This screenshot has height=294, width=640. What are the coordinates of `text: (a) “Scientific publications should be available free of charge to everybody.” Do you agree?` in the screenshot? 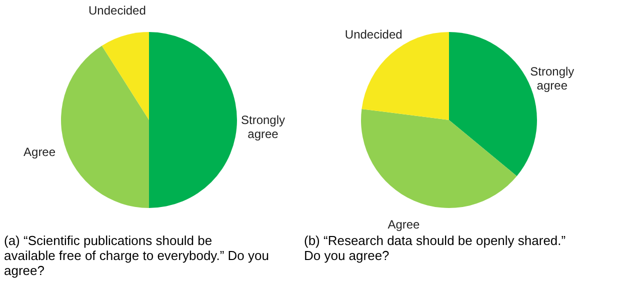 It's located at (136, 255).